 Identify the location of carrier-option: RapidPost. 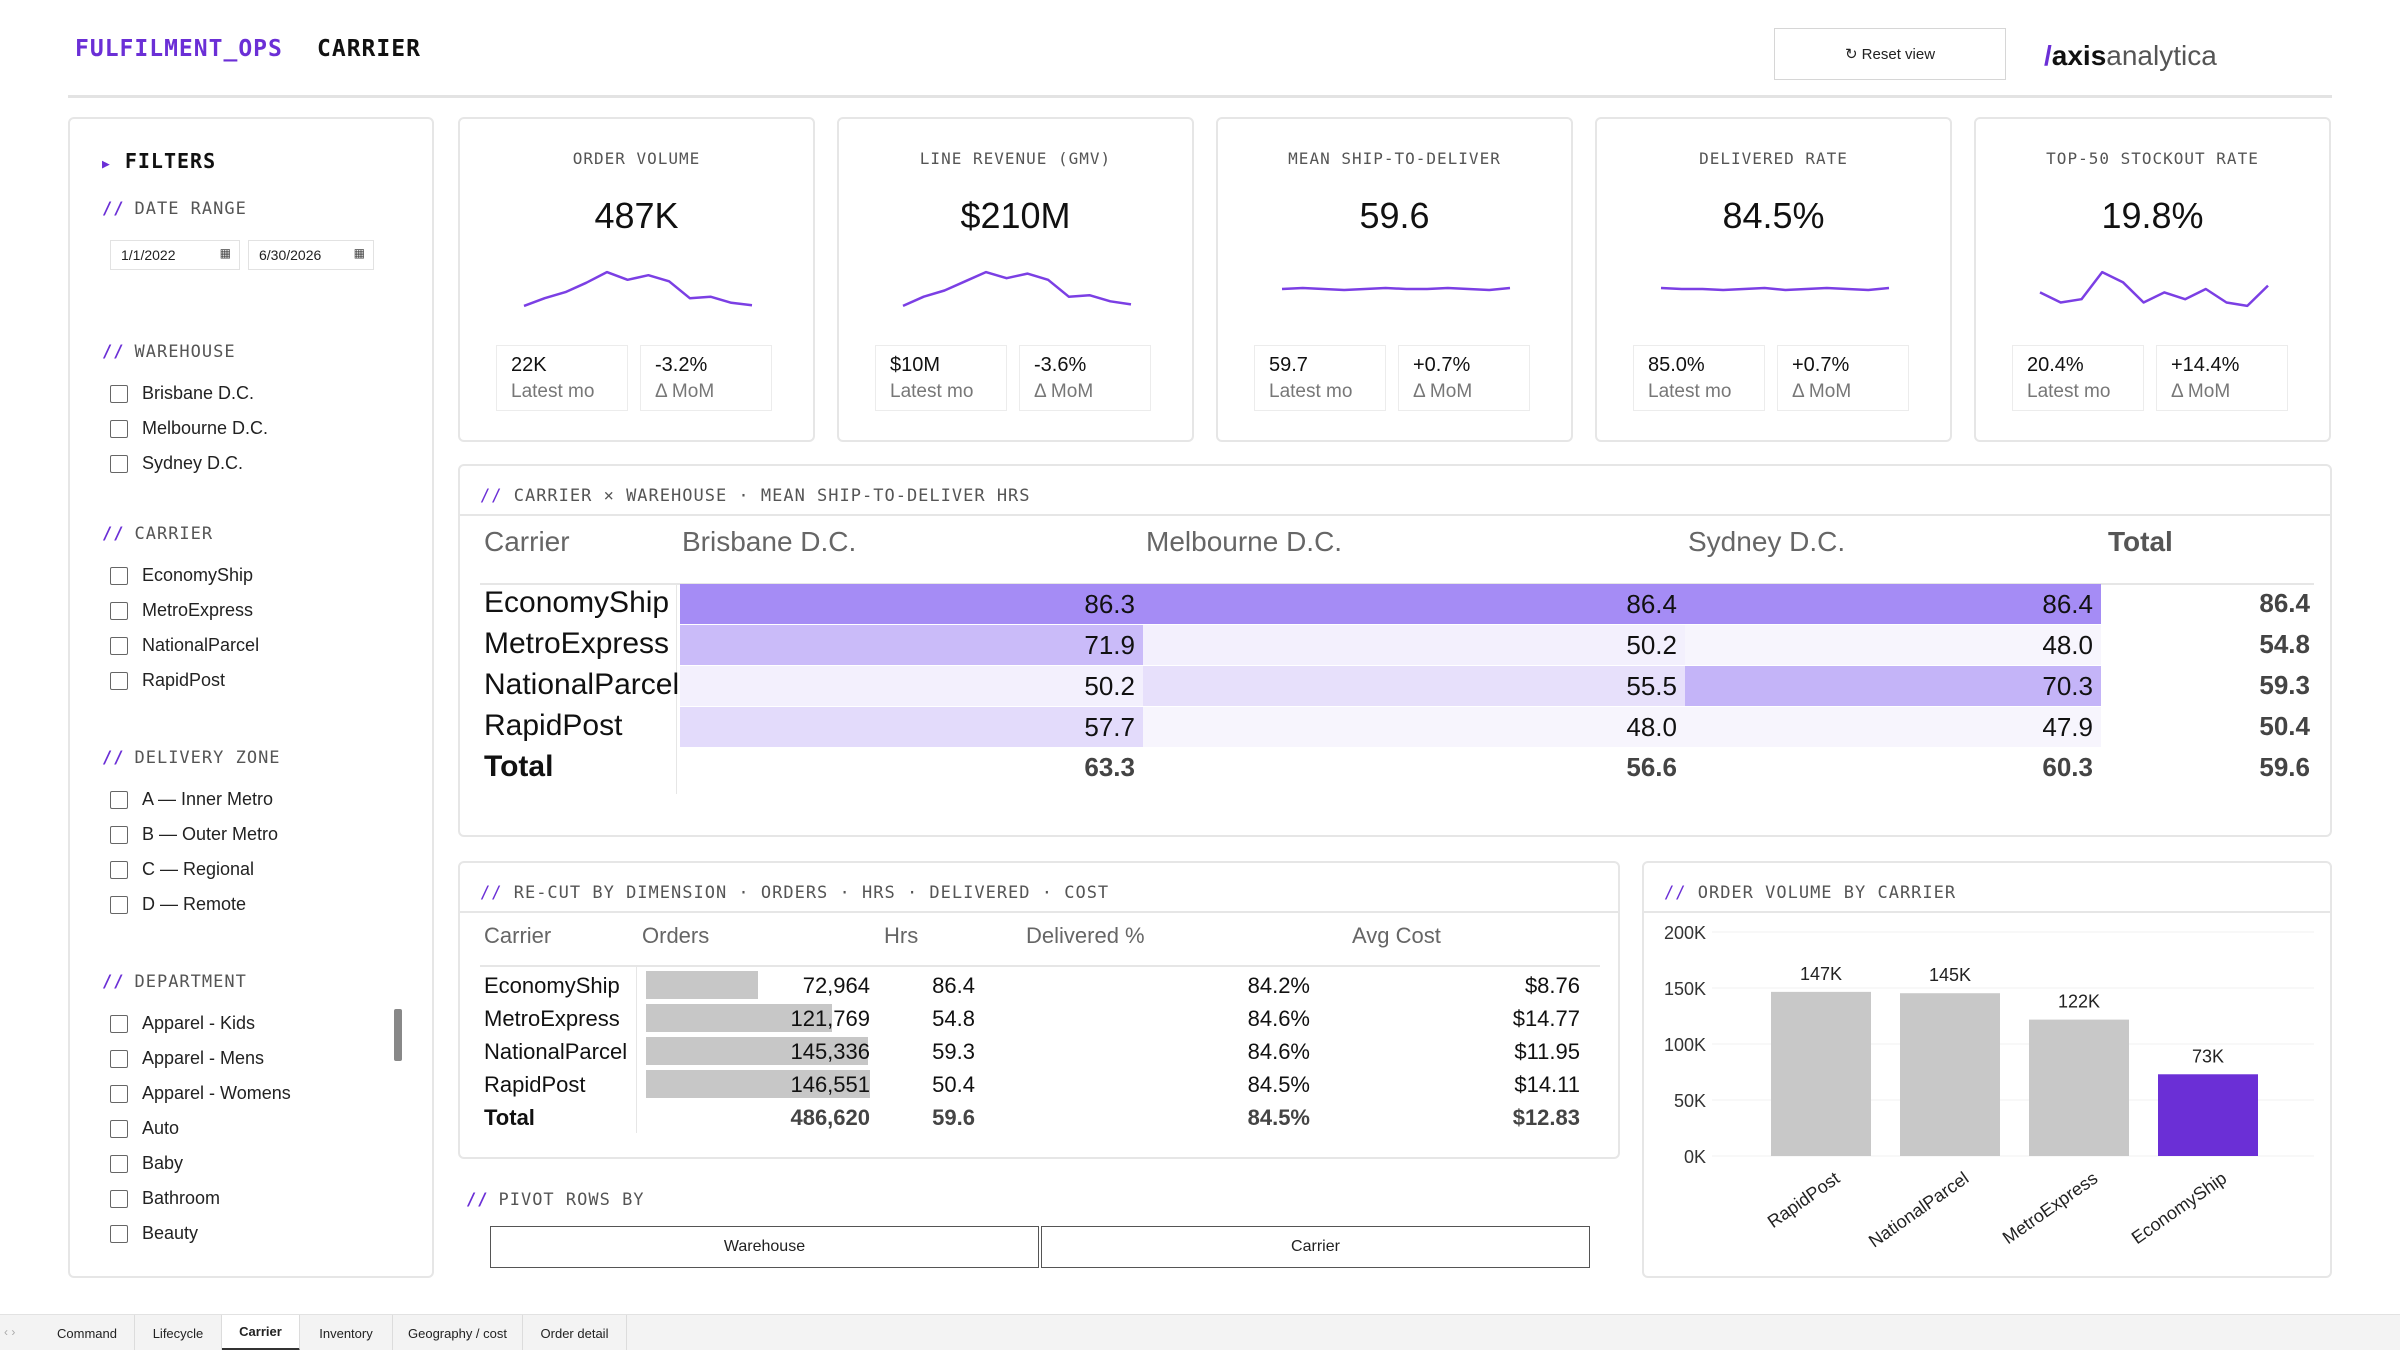
(167, 680).